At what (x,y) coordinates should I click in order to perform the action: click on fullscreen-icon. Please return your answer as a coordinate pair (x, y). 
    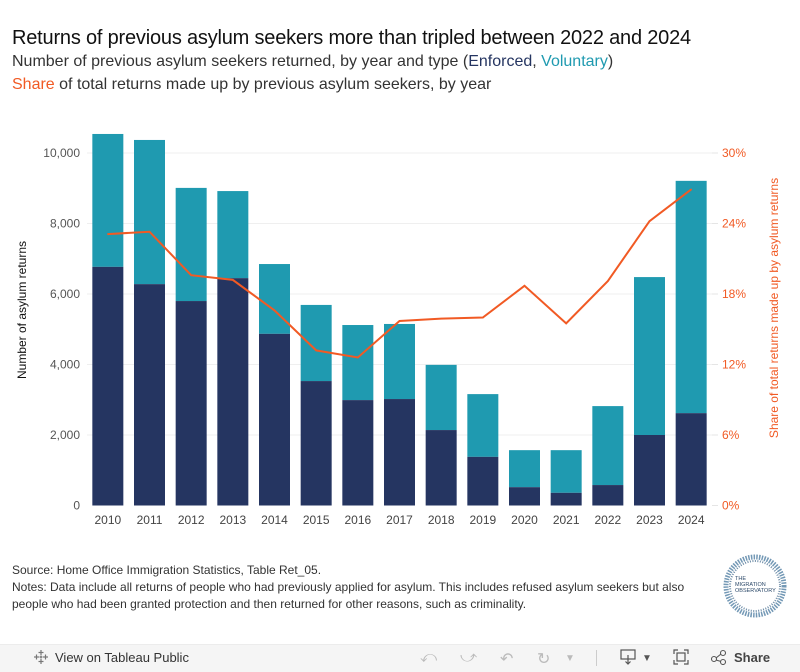
    Looking at the image, I should click on (681, 659).